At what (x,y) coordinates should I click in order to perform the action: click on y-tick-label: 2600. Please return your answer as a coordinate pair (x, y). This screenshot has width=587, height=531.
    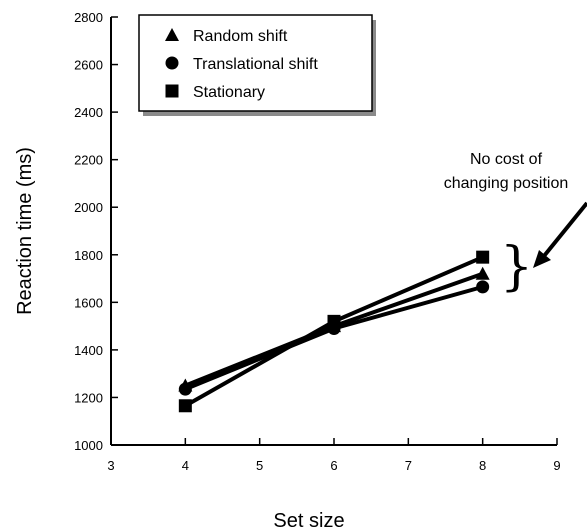
    Looking at the image, I should click on (88, 65).